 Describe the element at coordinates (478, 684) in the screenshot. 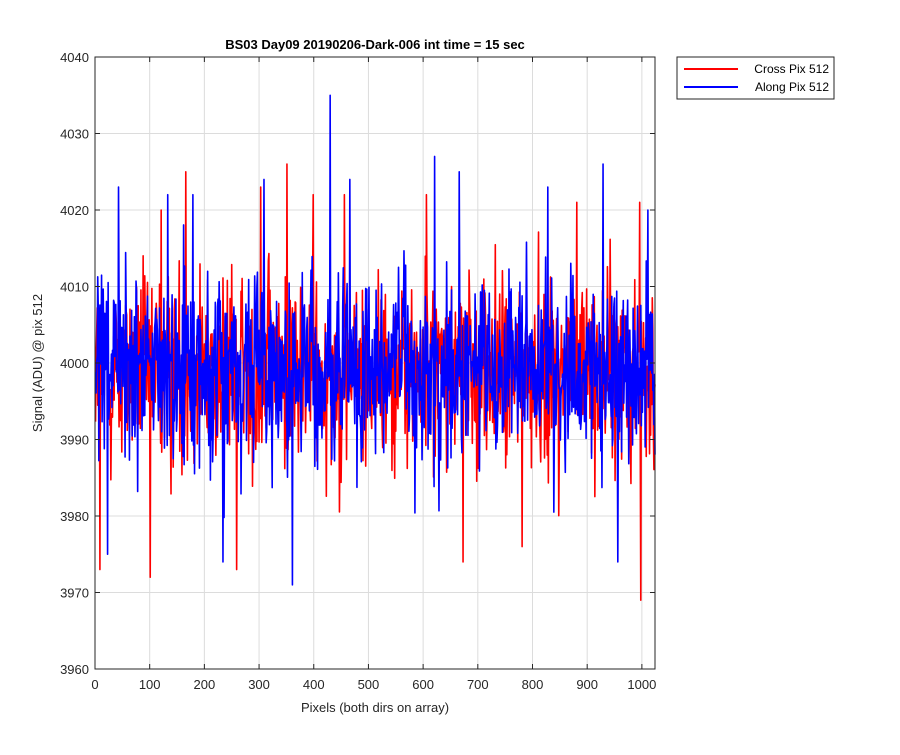

I see `x-tick-label: 700` at that location.